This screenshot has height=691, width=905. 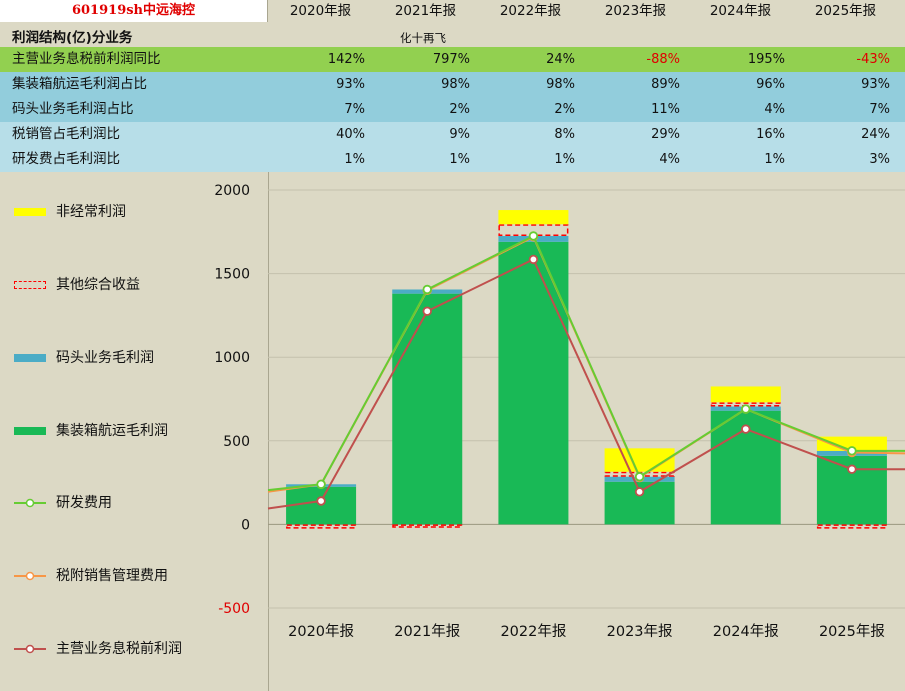 I want to click on header-year: 2024年报, so click(x=740, y=11).